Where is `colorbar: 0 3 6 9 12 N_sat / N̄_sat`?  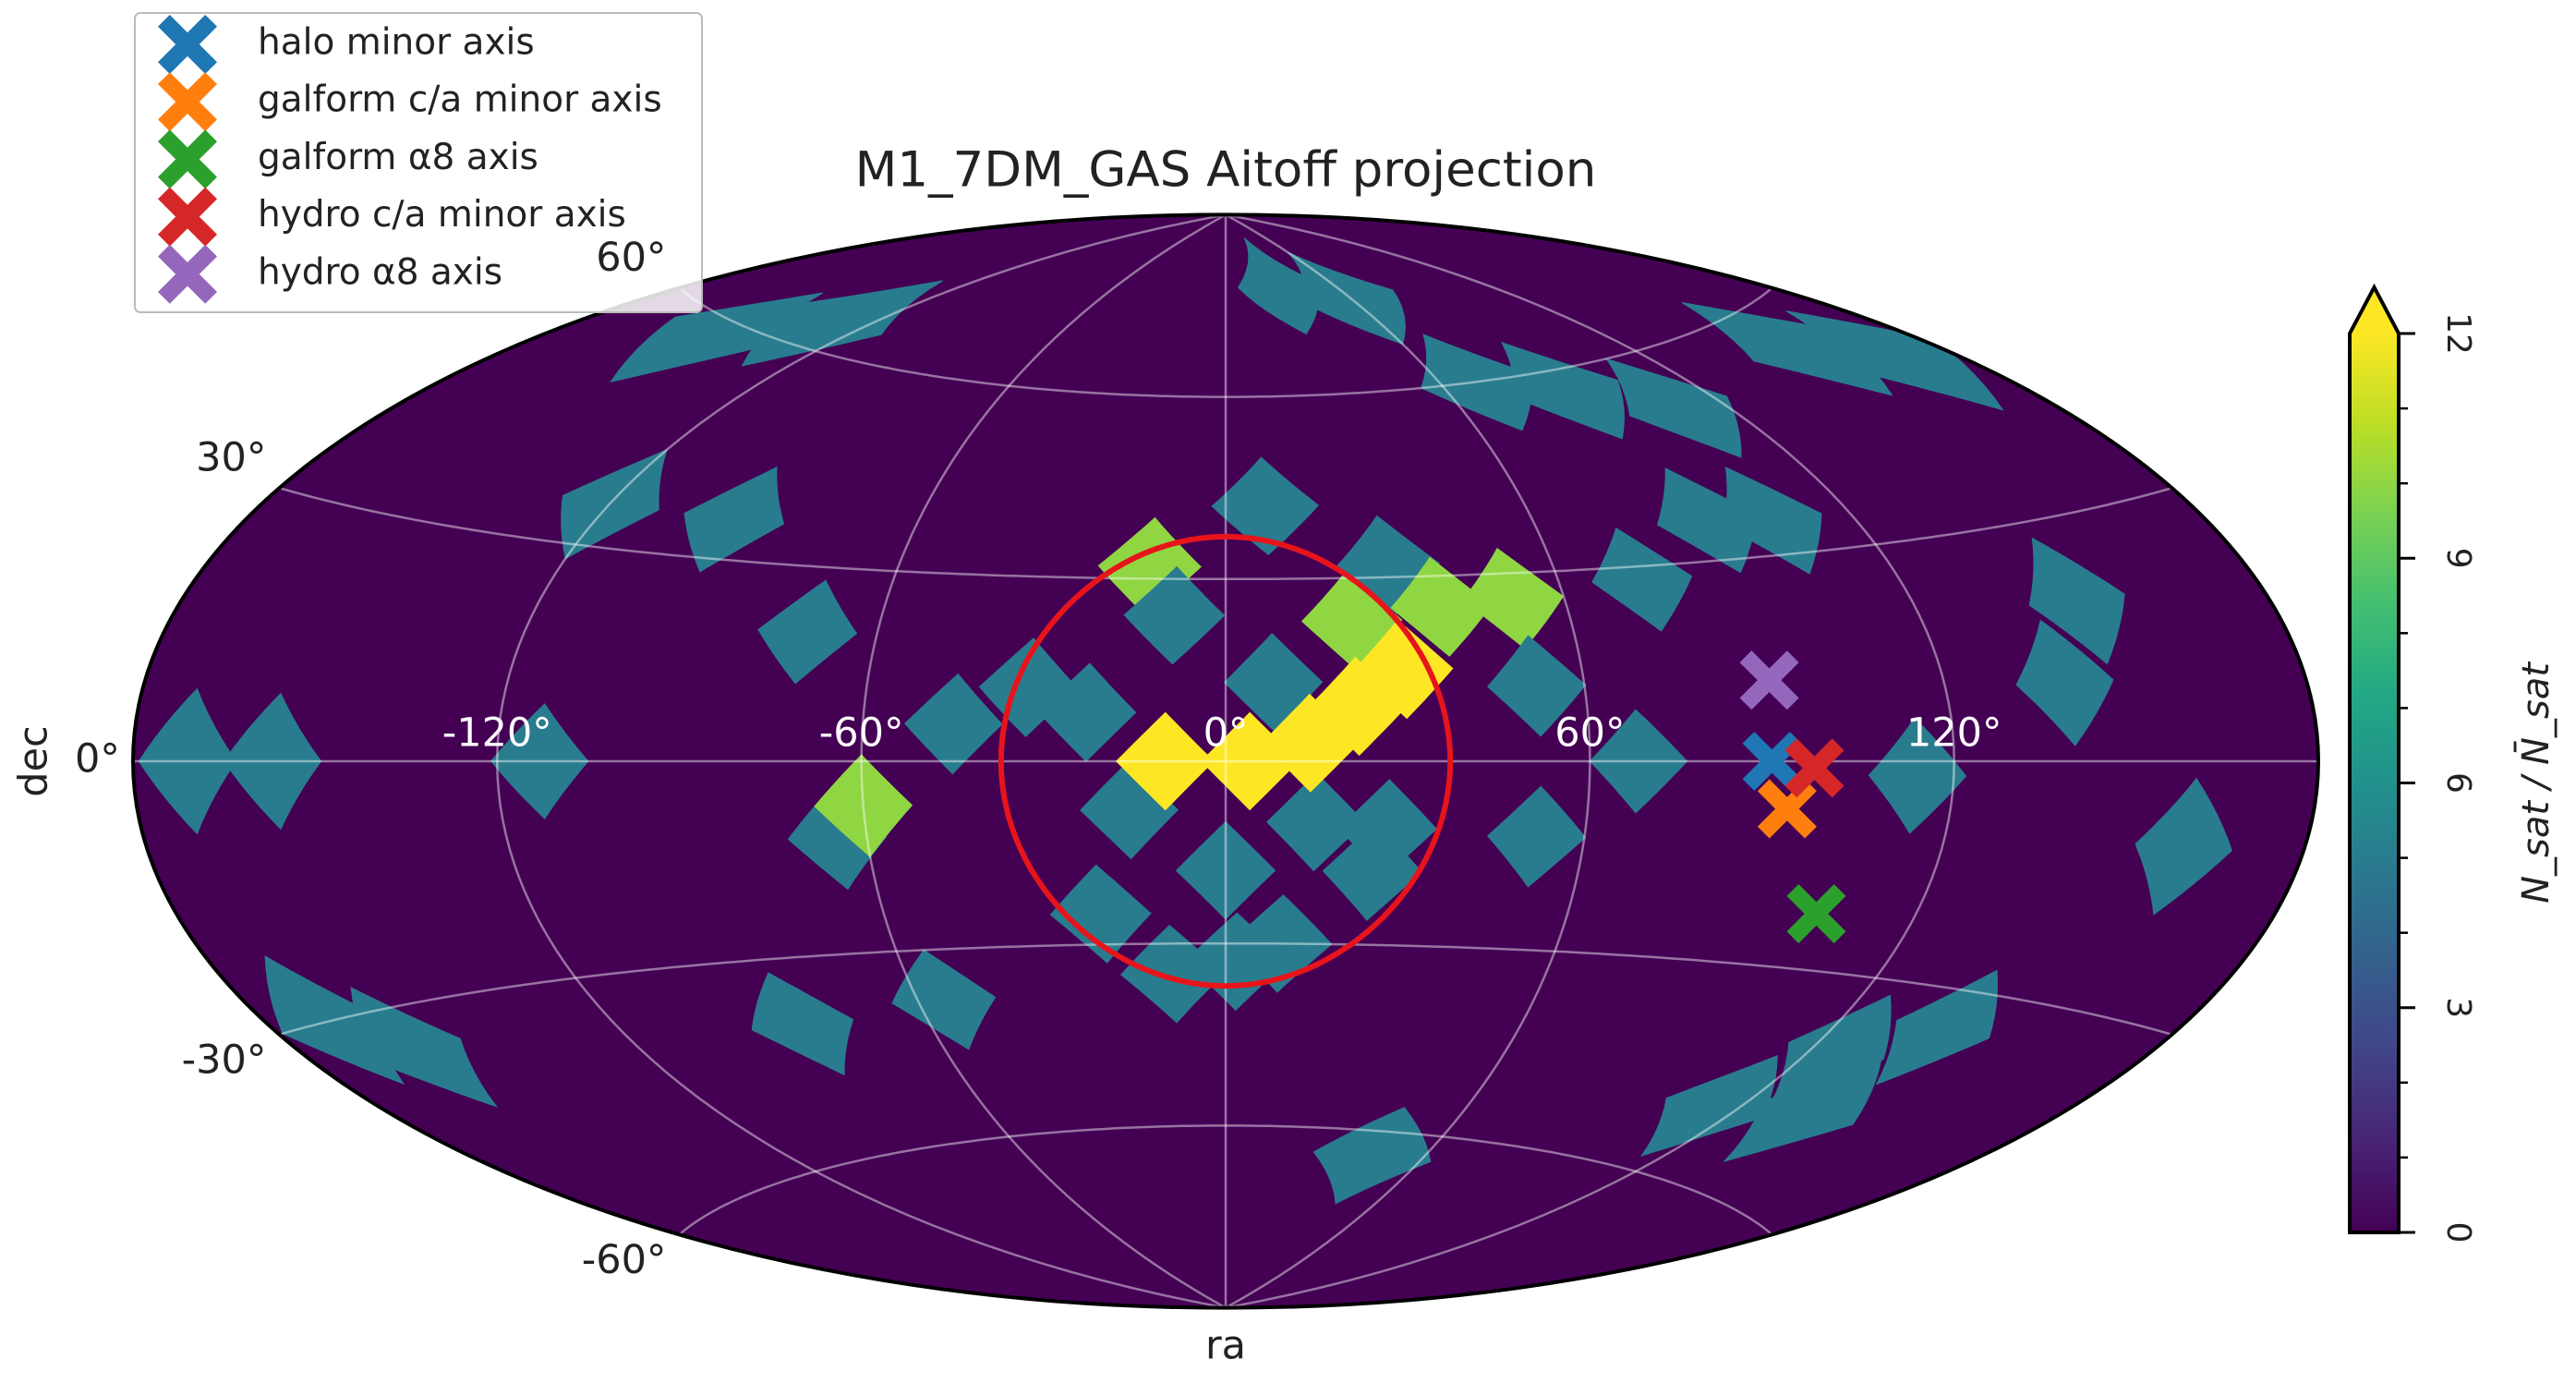 colorbar: 0 3 6 9 12 N_sat / N̄_sat is located at coordinates (2453, 763).